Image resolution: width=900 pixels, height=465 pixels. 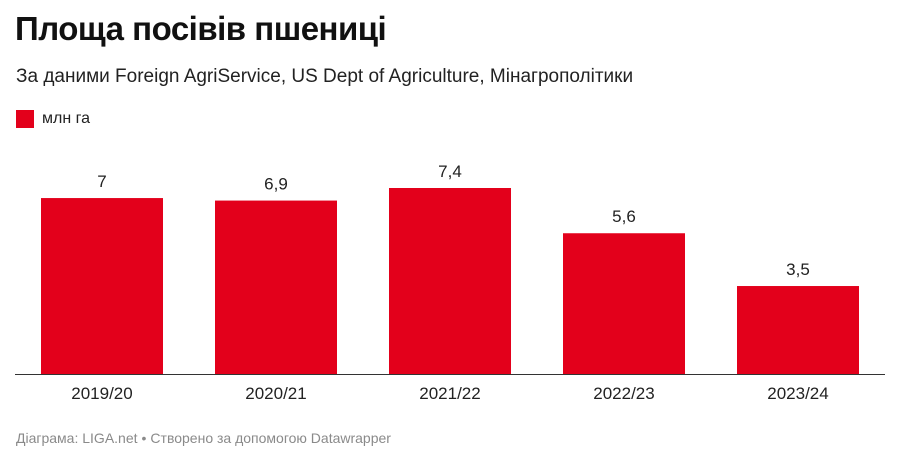 What do you see at coordinates (66, 118) in the screenshot?
I see `legend-label: млн га` at bounding box center [66, 118].